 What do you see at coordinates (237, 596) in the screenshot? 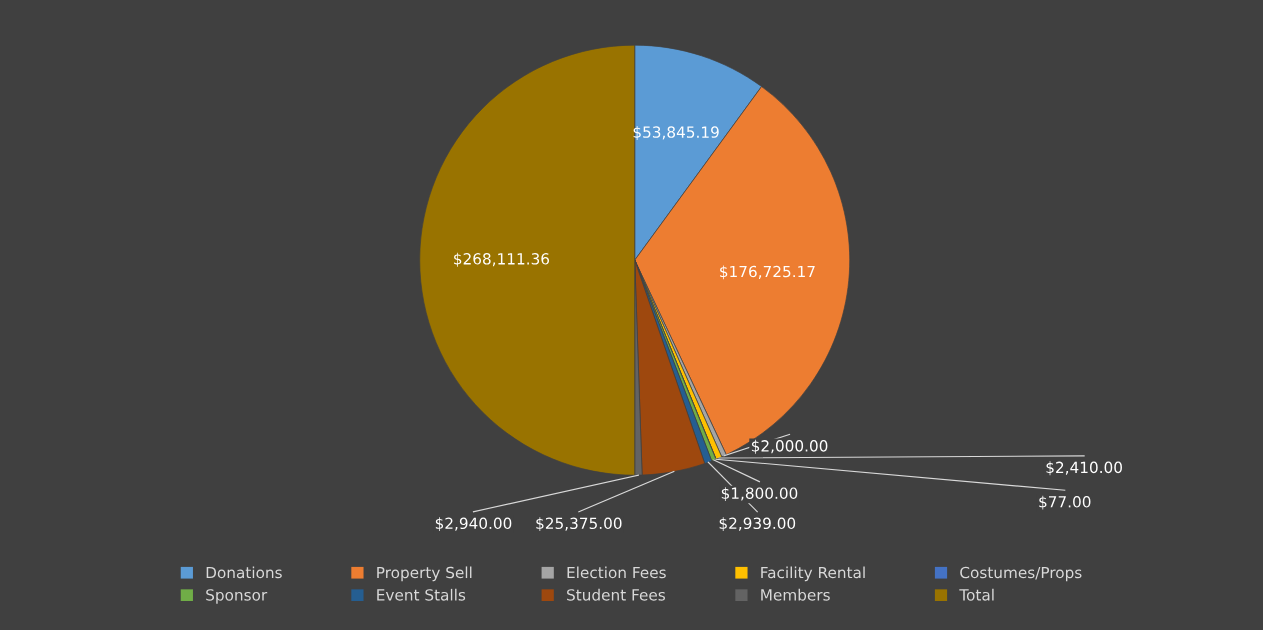
I see `legend-label: Sponsor` at bounding box center [237, 596].